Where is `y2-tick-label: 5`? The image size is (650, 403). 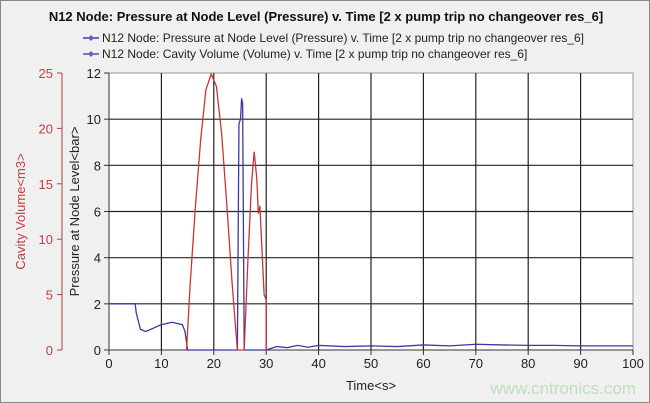
y2-tick-label: 5 is located at coordinates (49, 295).